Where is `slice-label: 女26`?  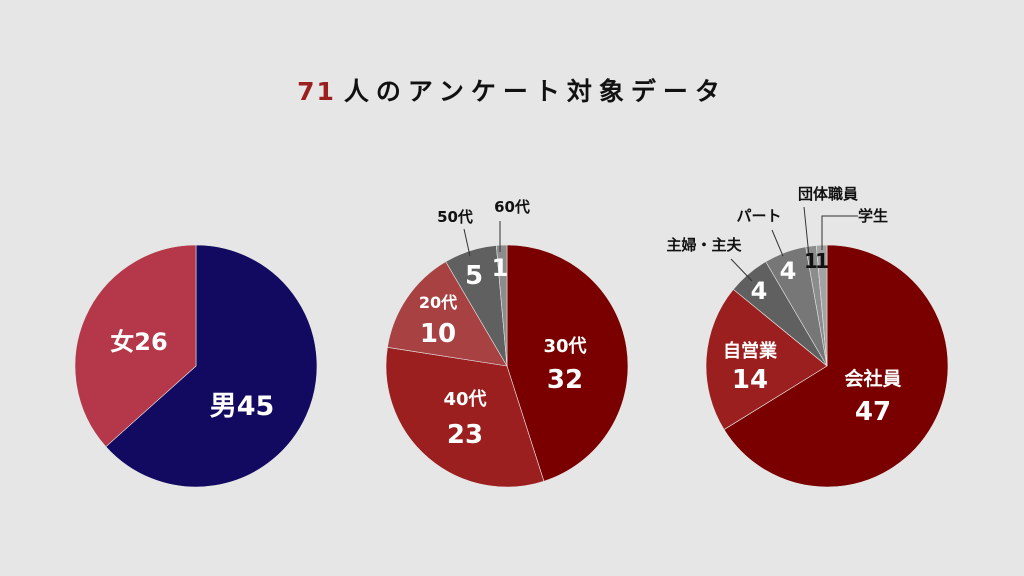
slice-label: 女26 is located at coordinates (138, 342).